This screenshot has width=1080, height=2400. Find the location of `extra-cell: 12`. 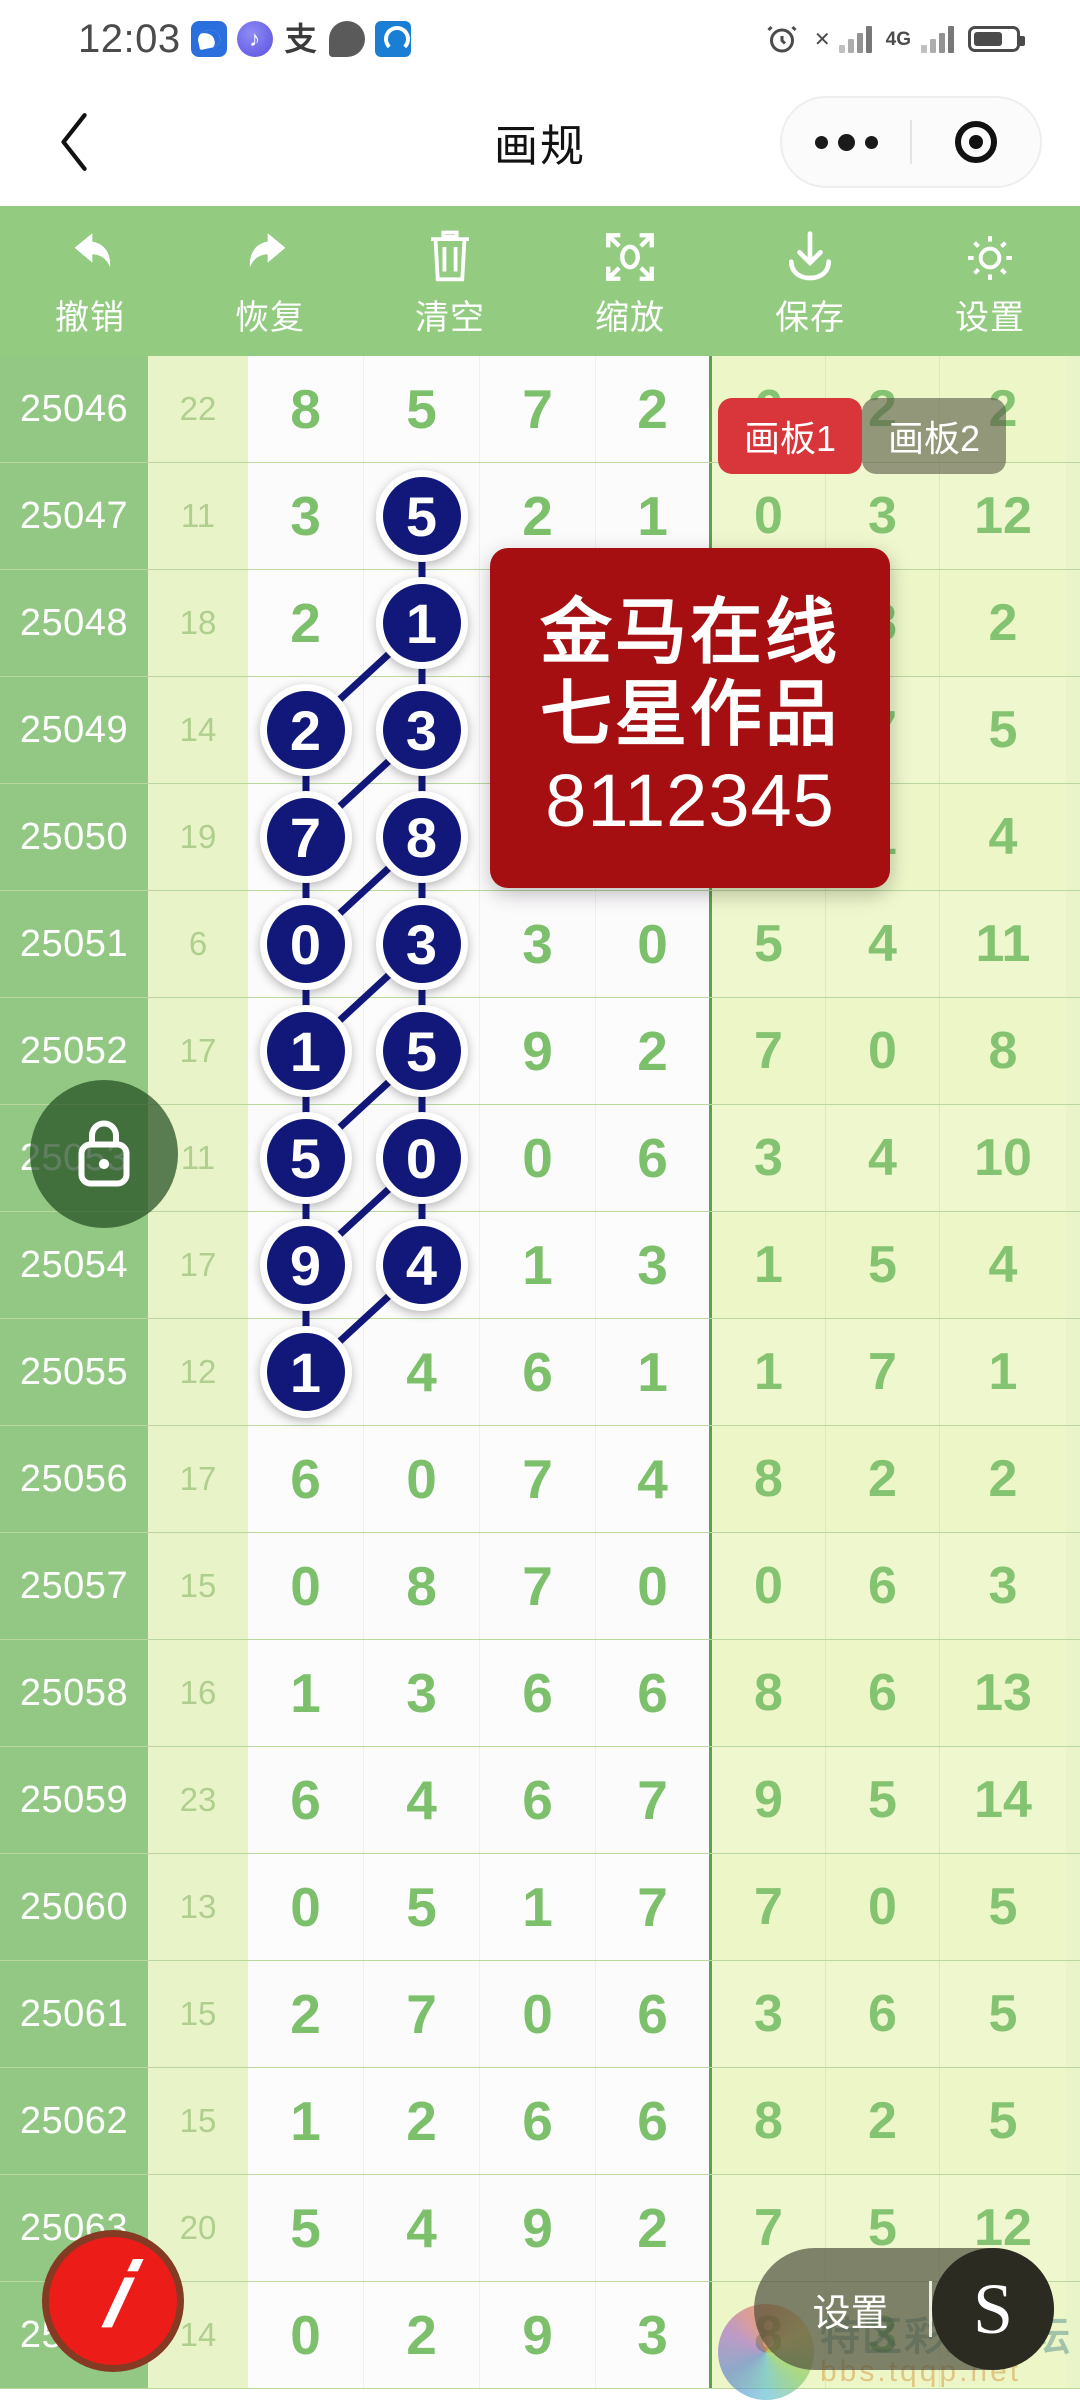

extra-cell: 12 is located at coordinates (1003, 516).